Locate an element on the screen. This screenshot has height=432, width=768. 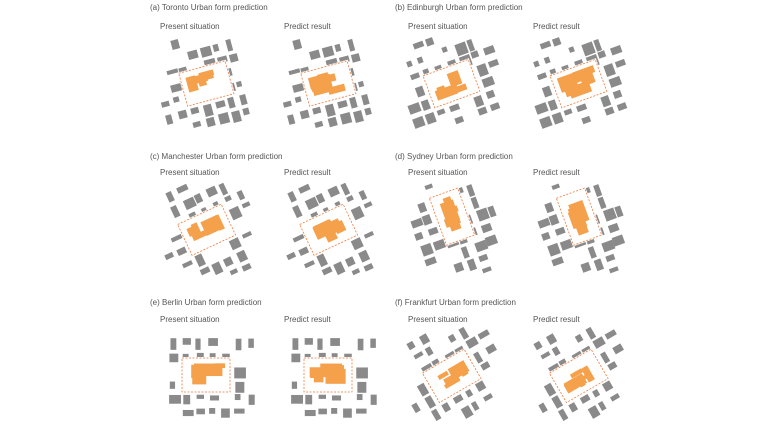
figure-title: (d) Sydney Urban form prediction is located at coordinates (454, 156).